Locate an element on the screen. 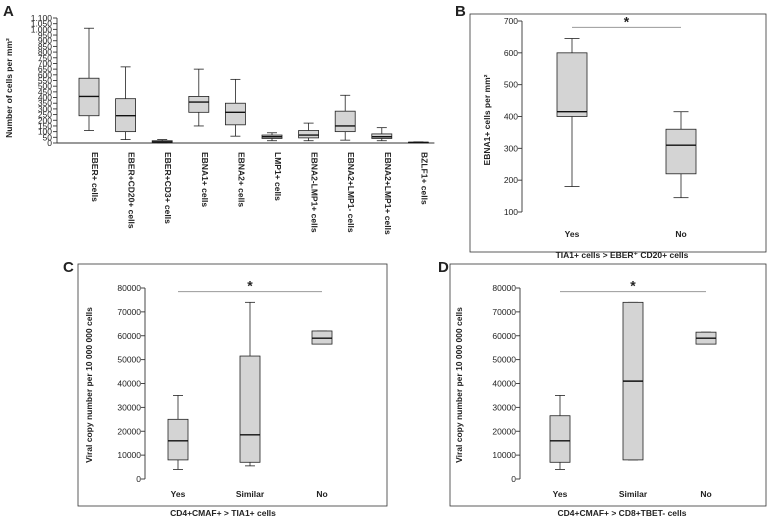 Image resolution: width=772 pixels, height=532 pixels. panel-d-boxes is located at coordinates (633, 385).